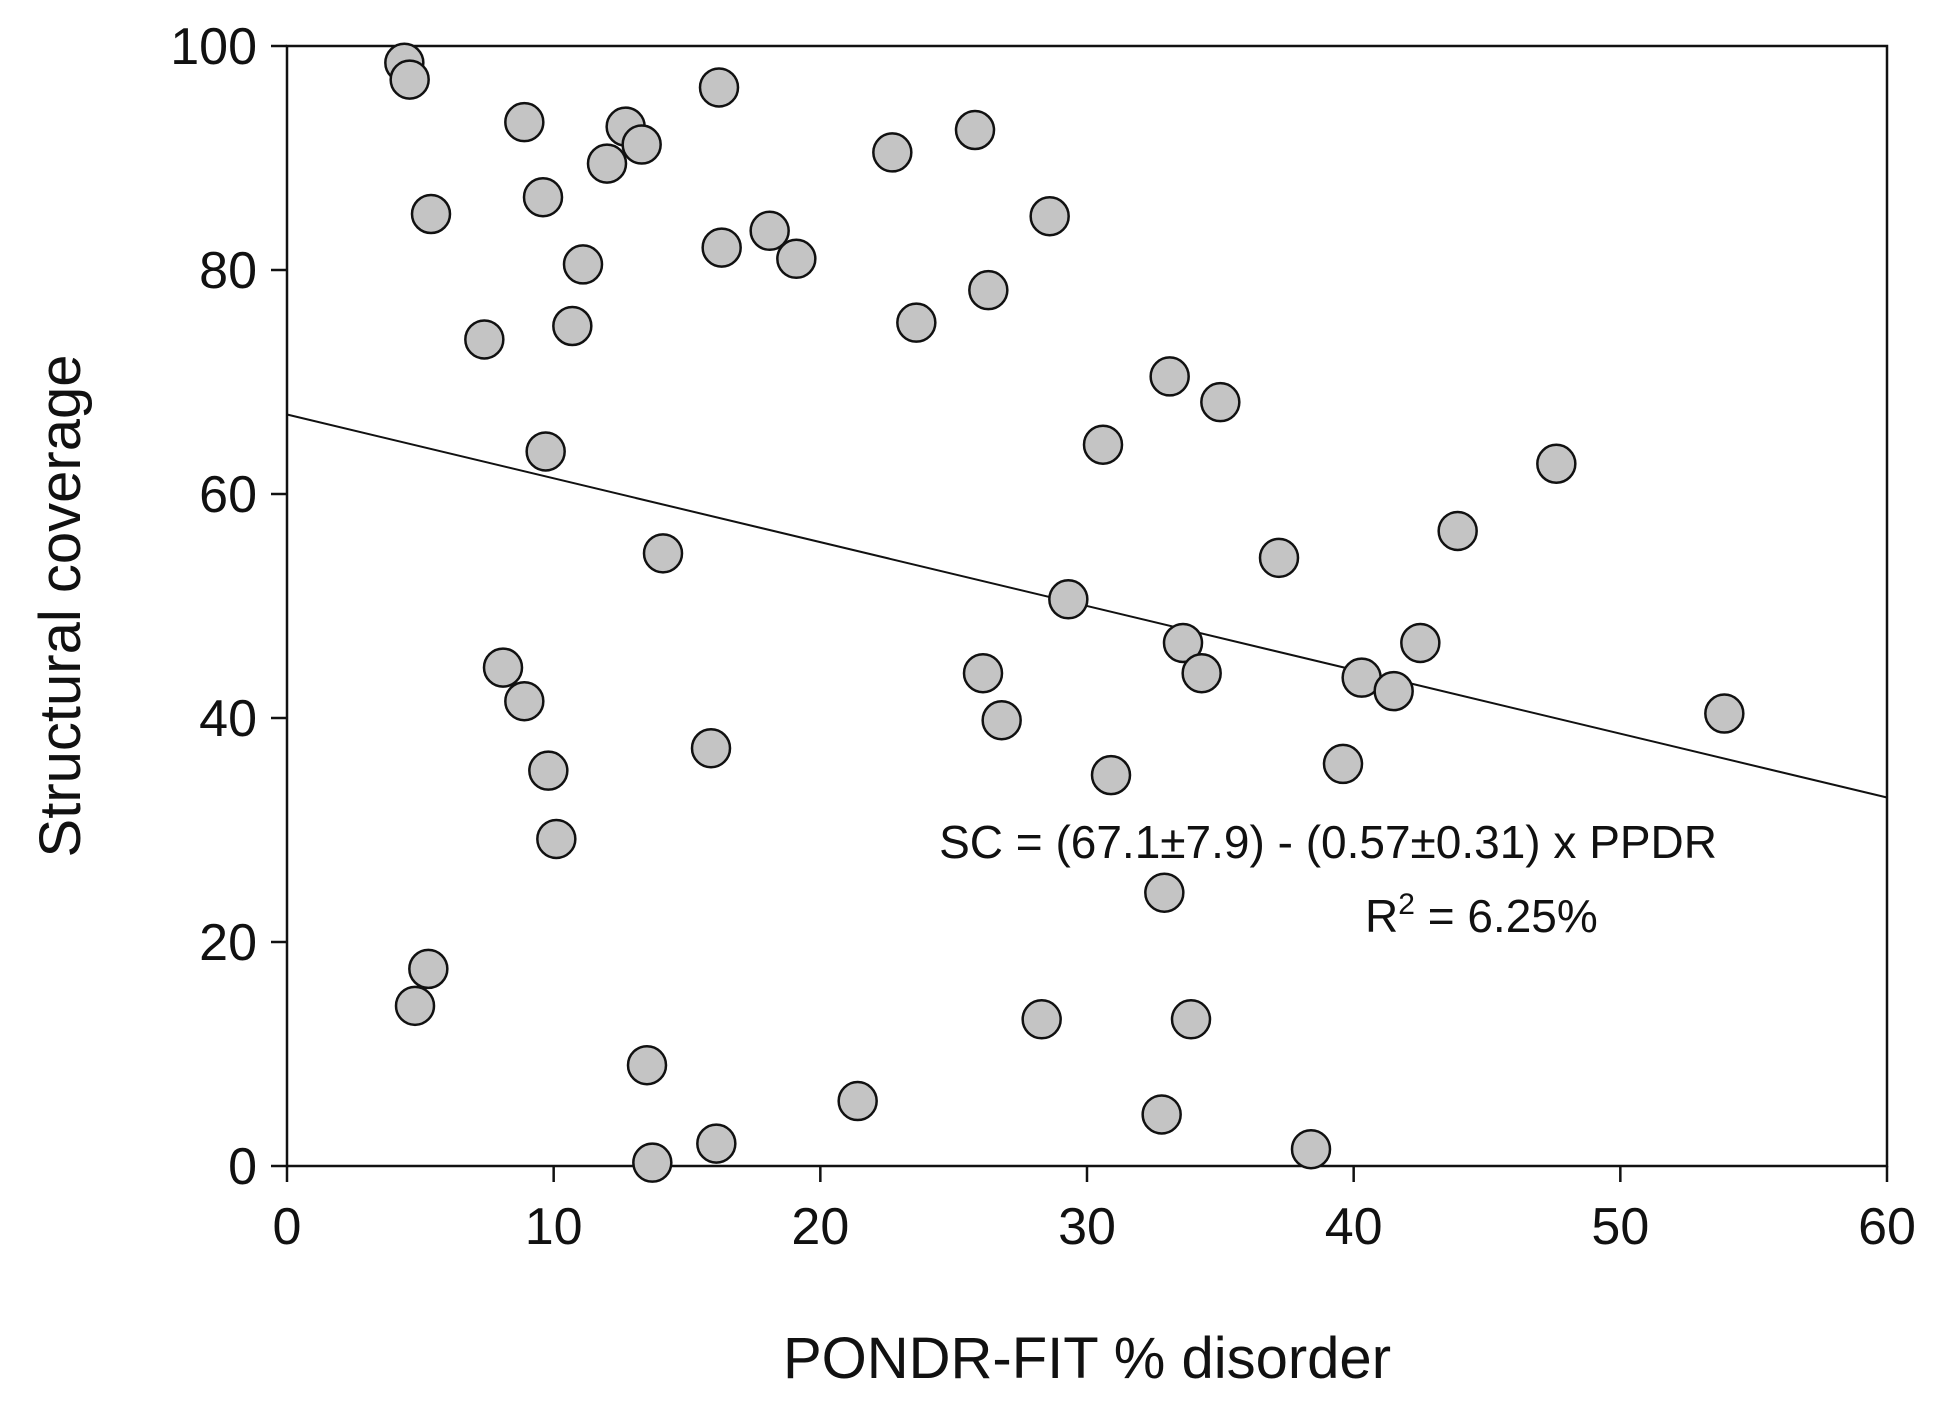 This screenshot has height=1414, width=1938. I want to click on r-squared-symbol: R, so click(1381, 916).